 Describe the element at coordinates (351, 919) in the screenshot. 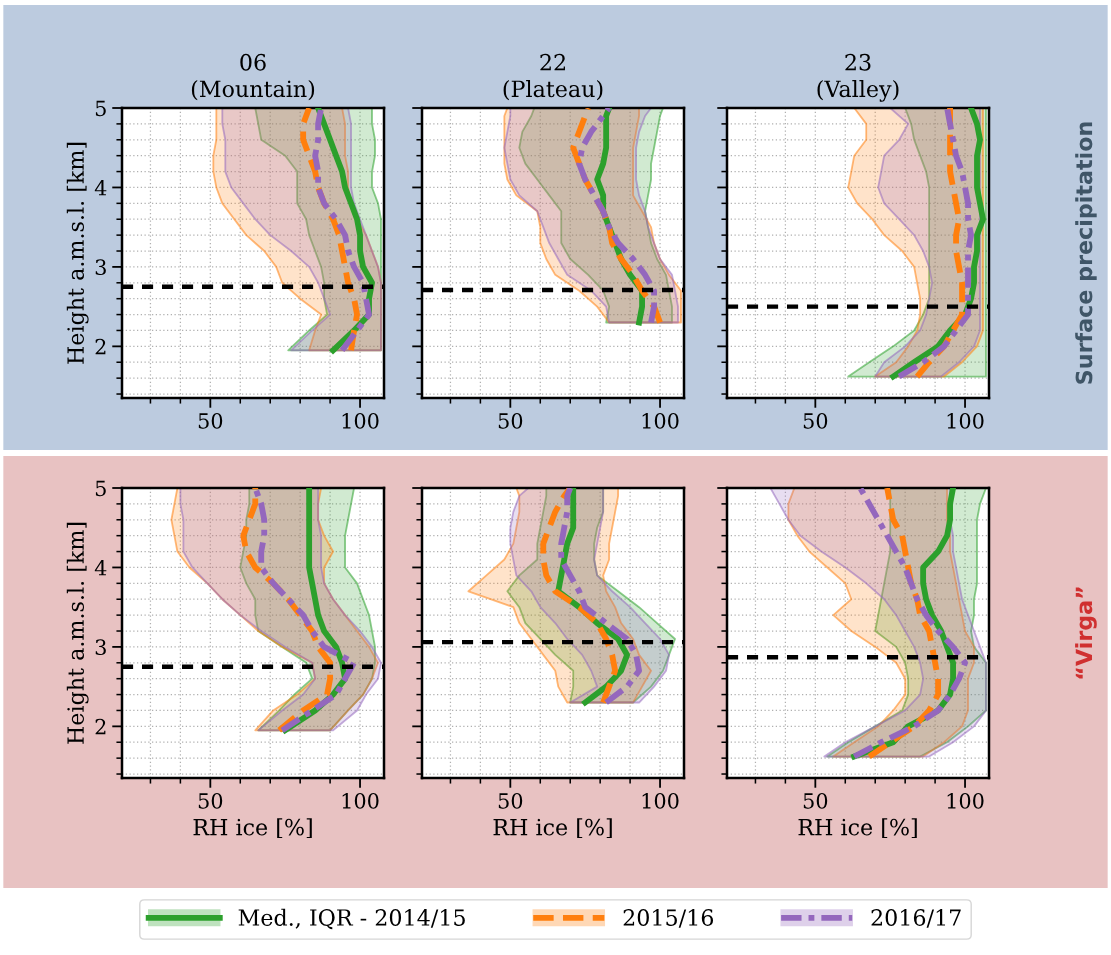

I see `legend-label: Med., IQR - 2014/15` at that location.